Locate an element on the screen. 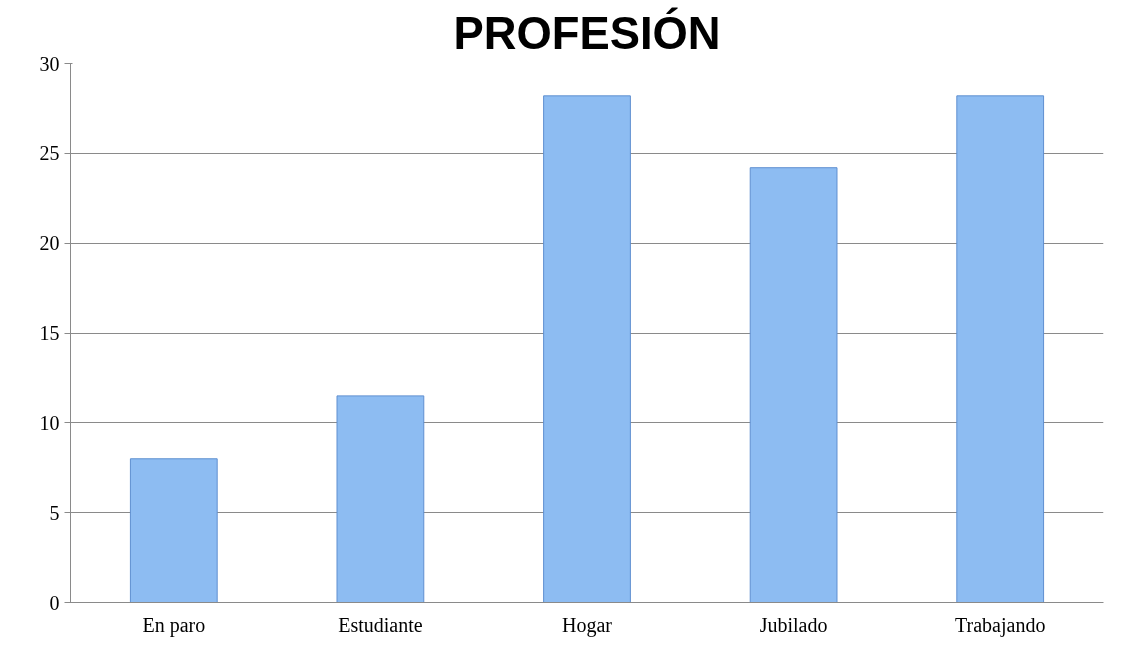 The height and width of the screenshot is (666, 1132). y-tick-label: 20 is located at coordinates (49, 243).